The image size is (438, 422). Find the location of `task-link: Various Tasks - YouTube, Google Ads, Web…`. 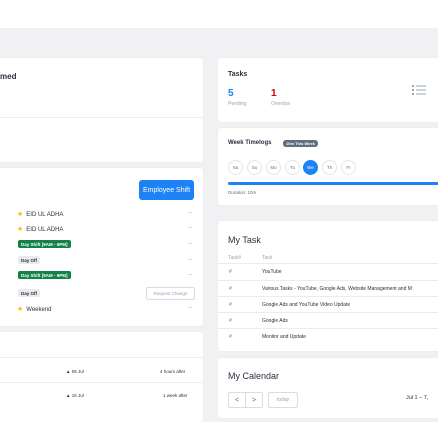

task-link: Various Tasks - YouTube, Google Ads, Web… is located at coordinates (337, 289).